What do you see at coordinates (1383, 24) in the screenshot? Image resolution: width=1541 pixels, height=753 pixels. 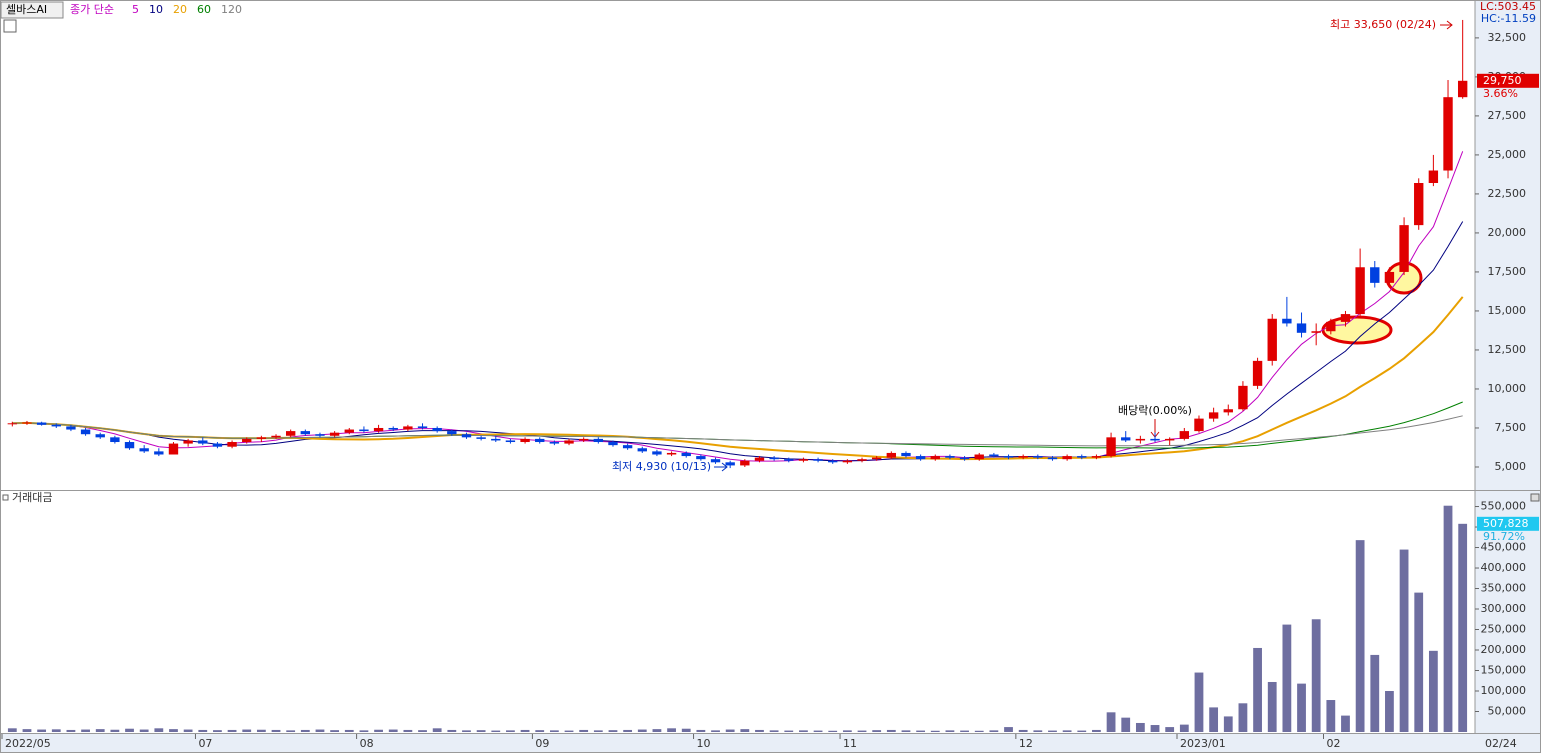 I see `high-annotation: 최고 33,650 (02/24)` at bounding box center [1383, 24].